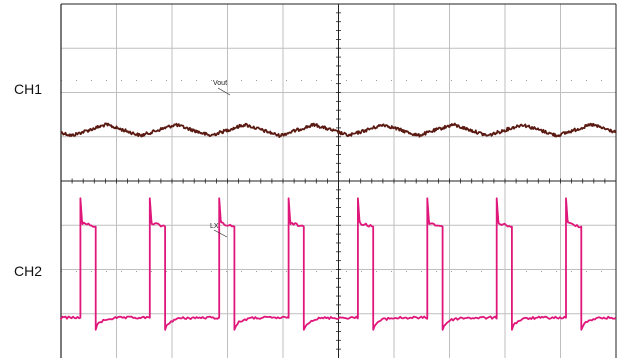  Describe the element at coordinates (220, 233) in the screenshot. I see `ch2-probe-pointer` at that location.